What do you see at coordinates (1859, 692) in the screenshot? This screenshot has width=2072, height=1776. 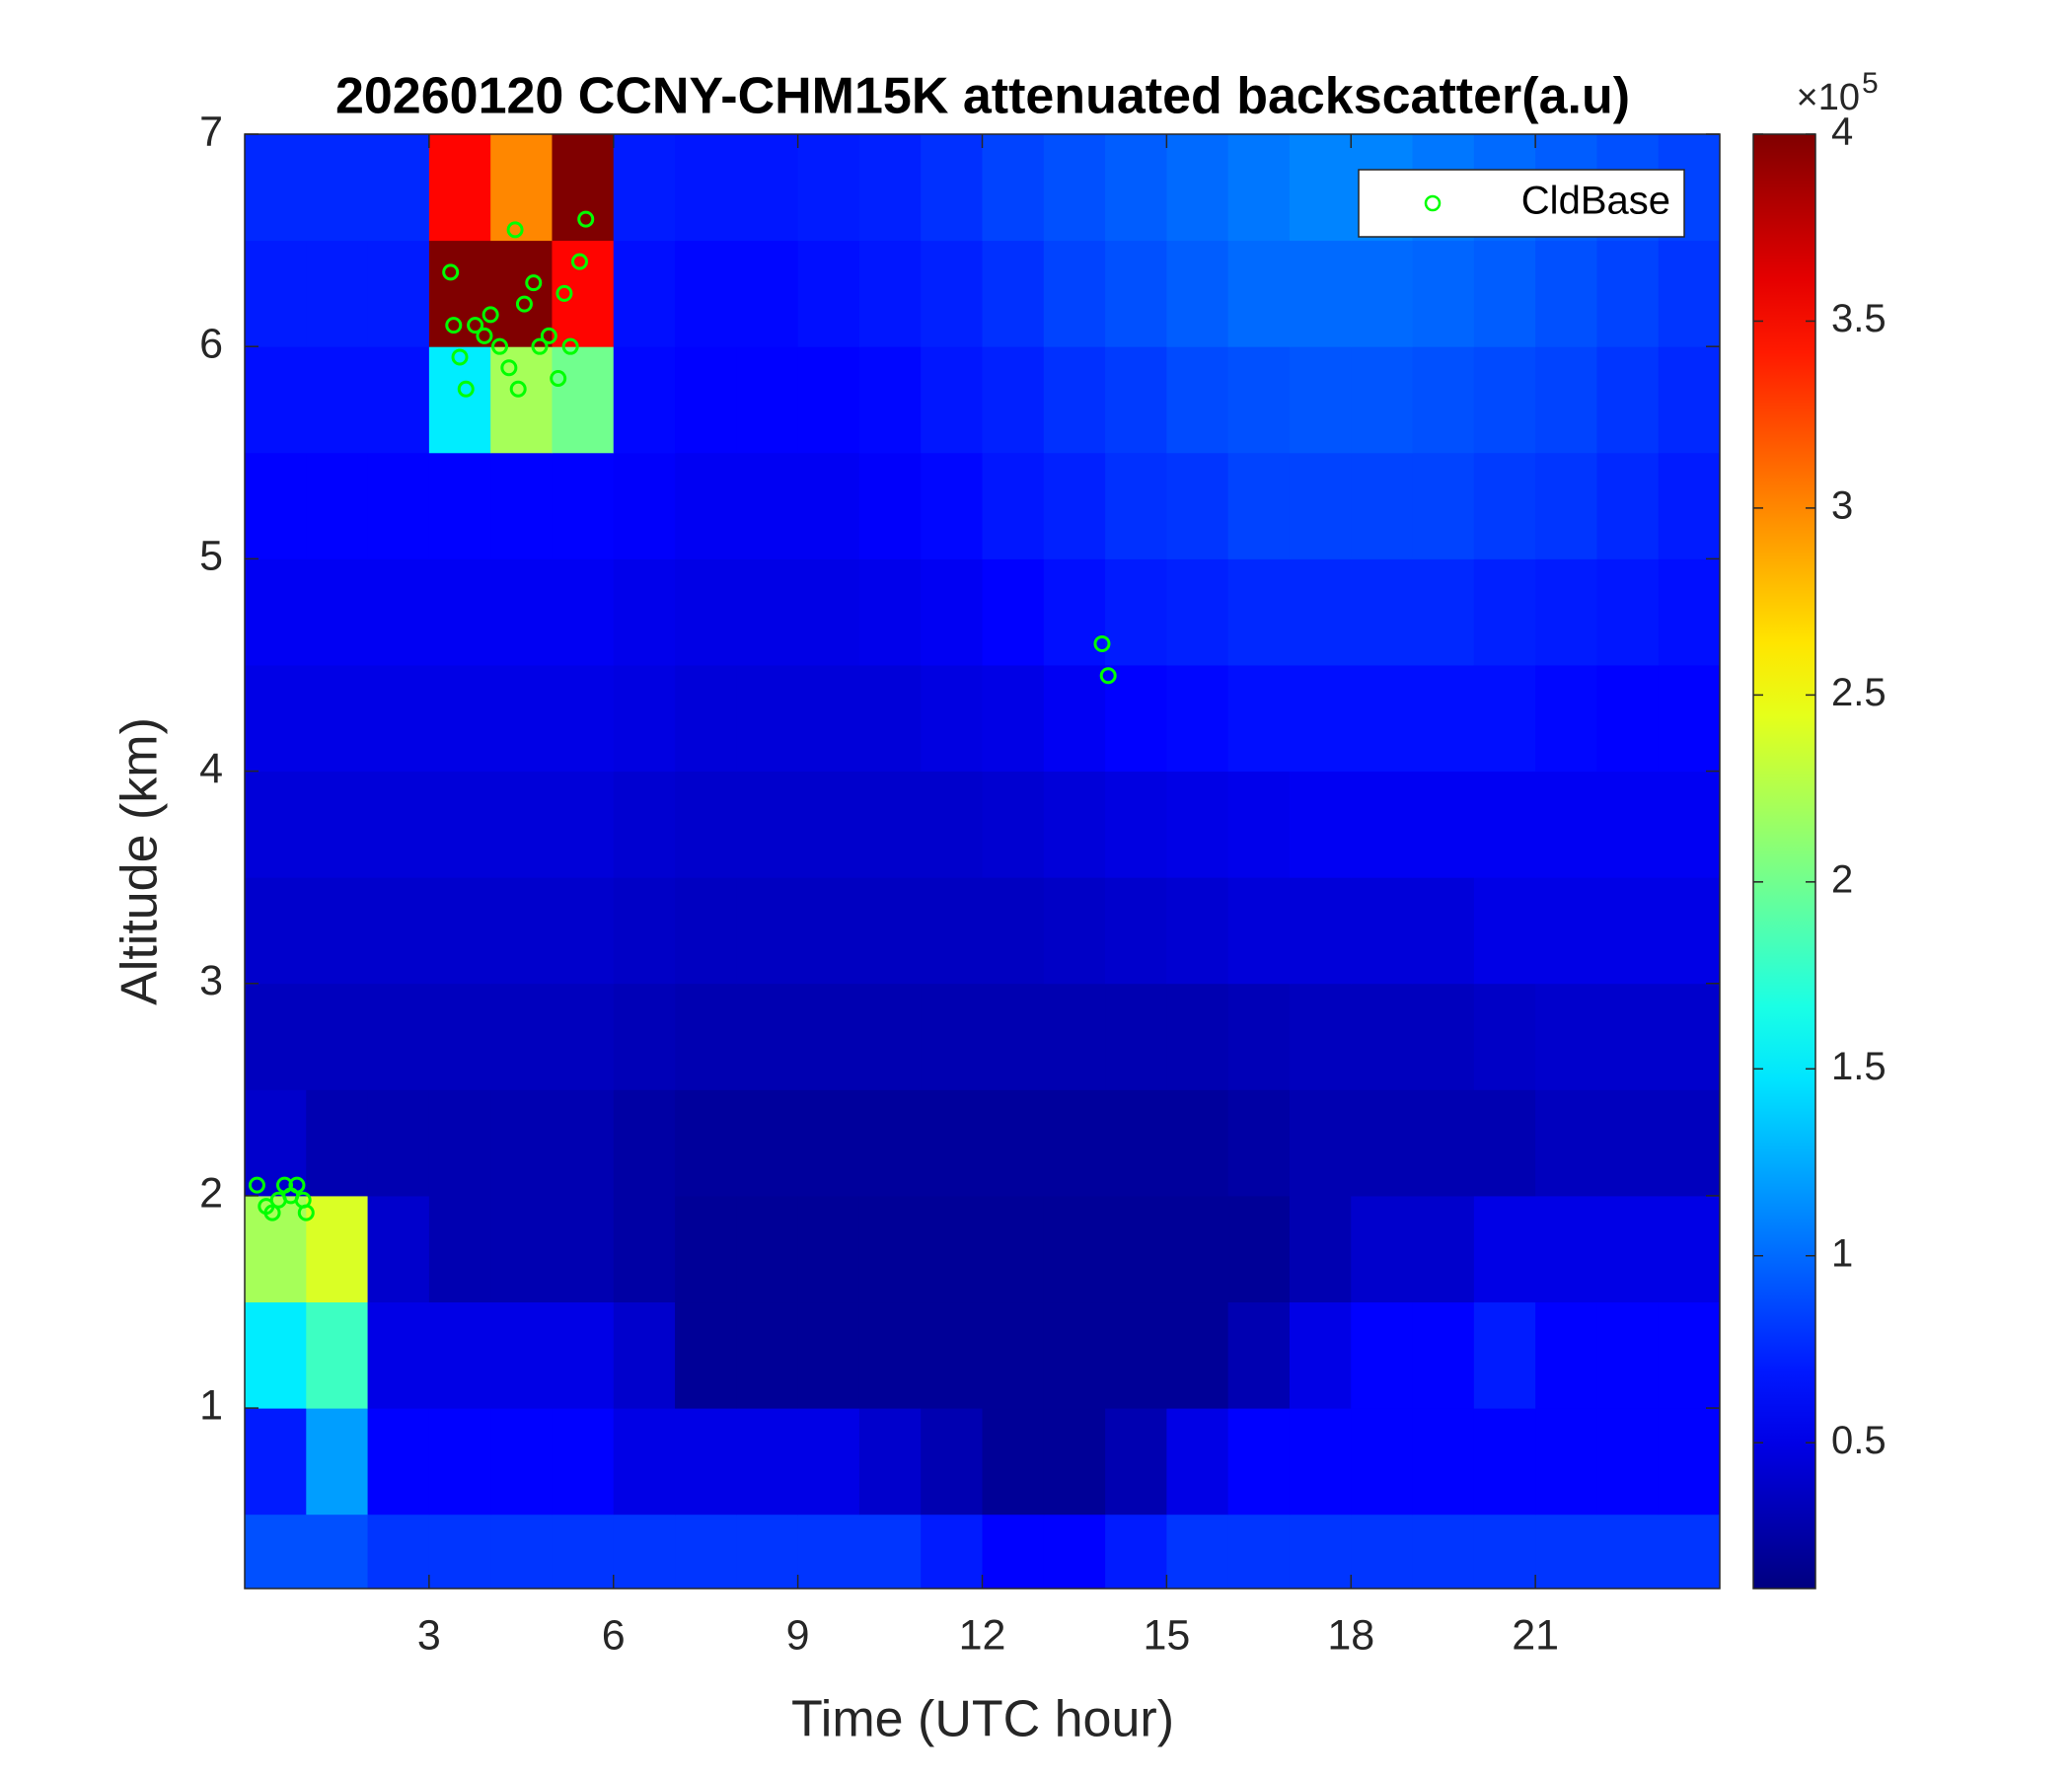 I see `colorbar-tick-label: 2.5` at bounding box center [1859, 692].